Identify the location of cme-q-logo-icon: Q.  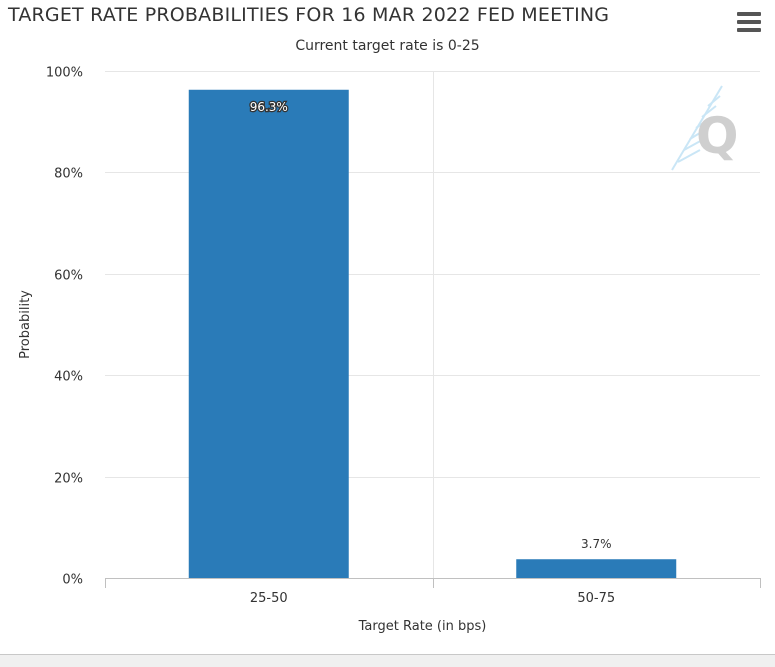
(705, 128).